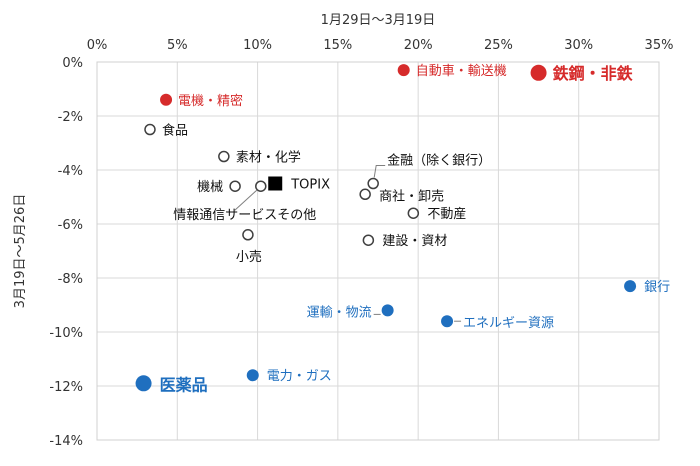 The width and height of the screenshot is (700, 466). Describe the element at coordinates (66, 252) in the screenshot. I see `y-tick-labels: 0% -2% -4% -6% -8% -10% -12% -14%` at that location.